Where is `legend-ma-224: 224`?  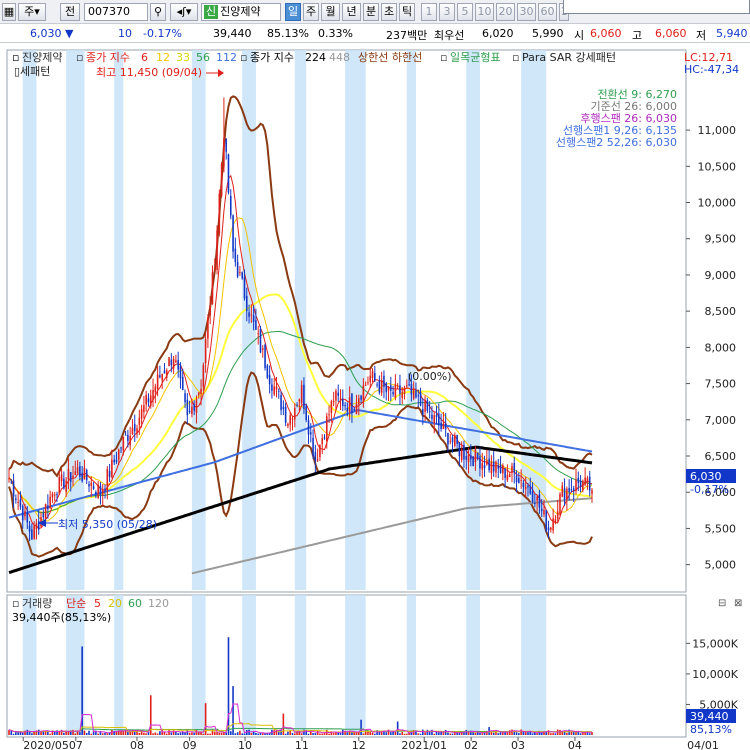 legend-ma-224: 224 is located at coordinates (315, 57).